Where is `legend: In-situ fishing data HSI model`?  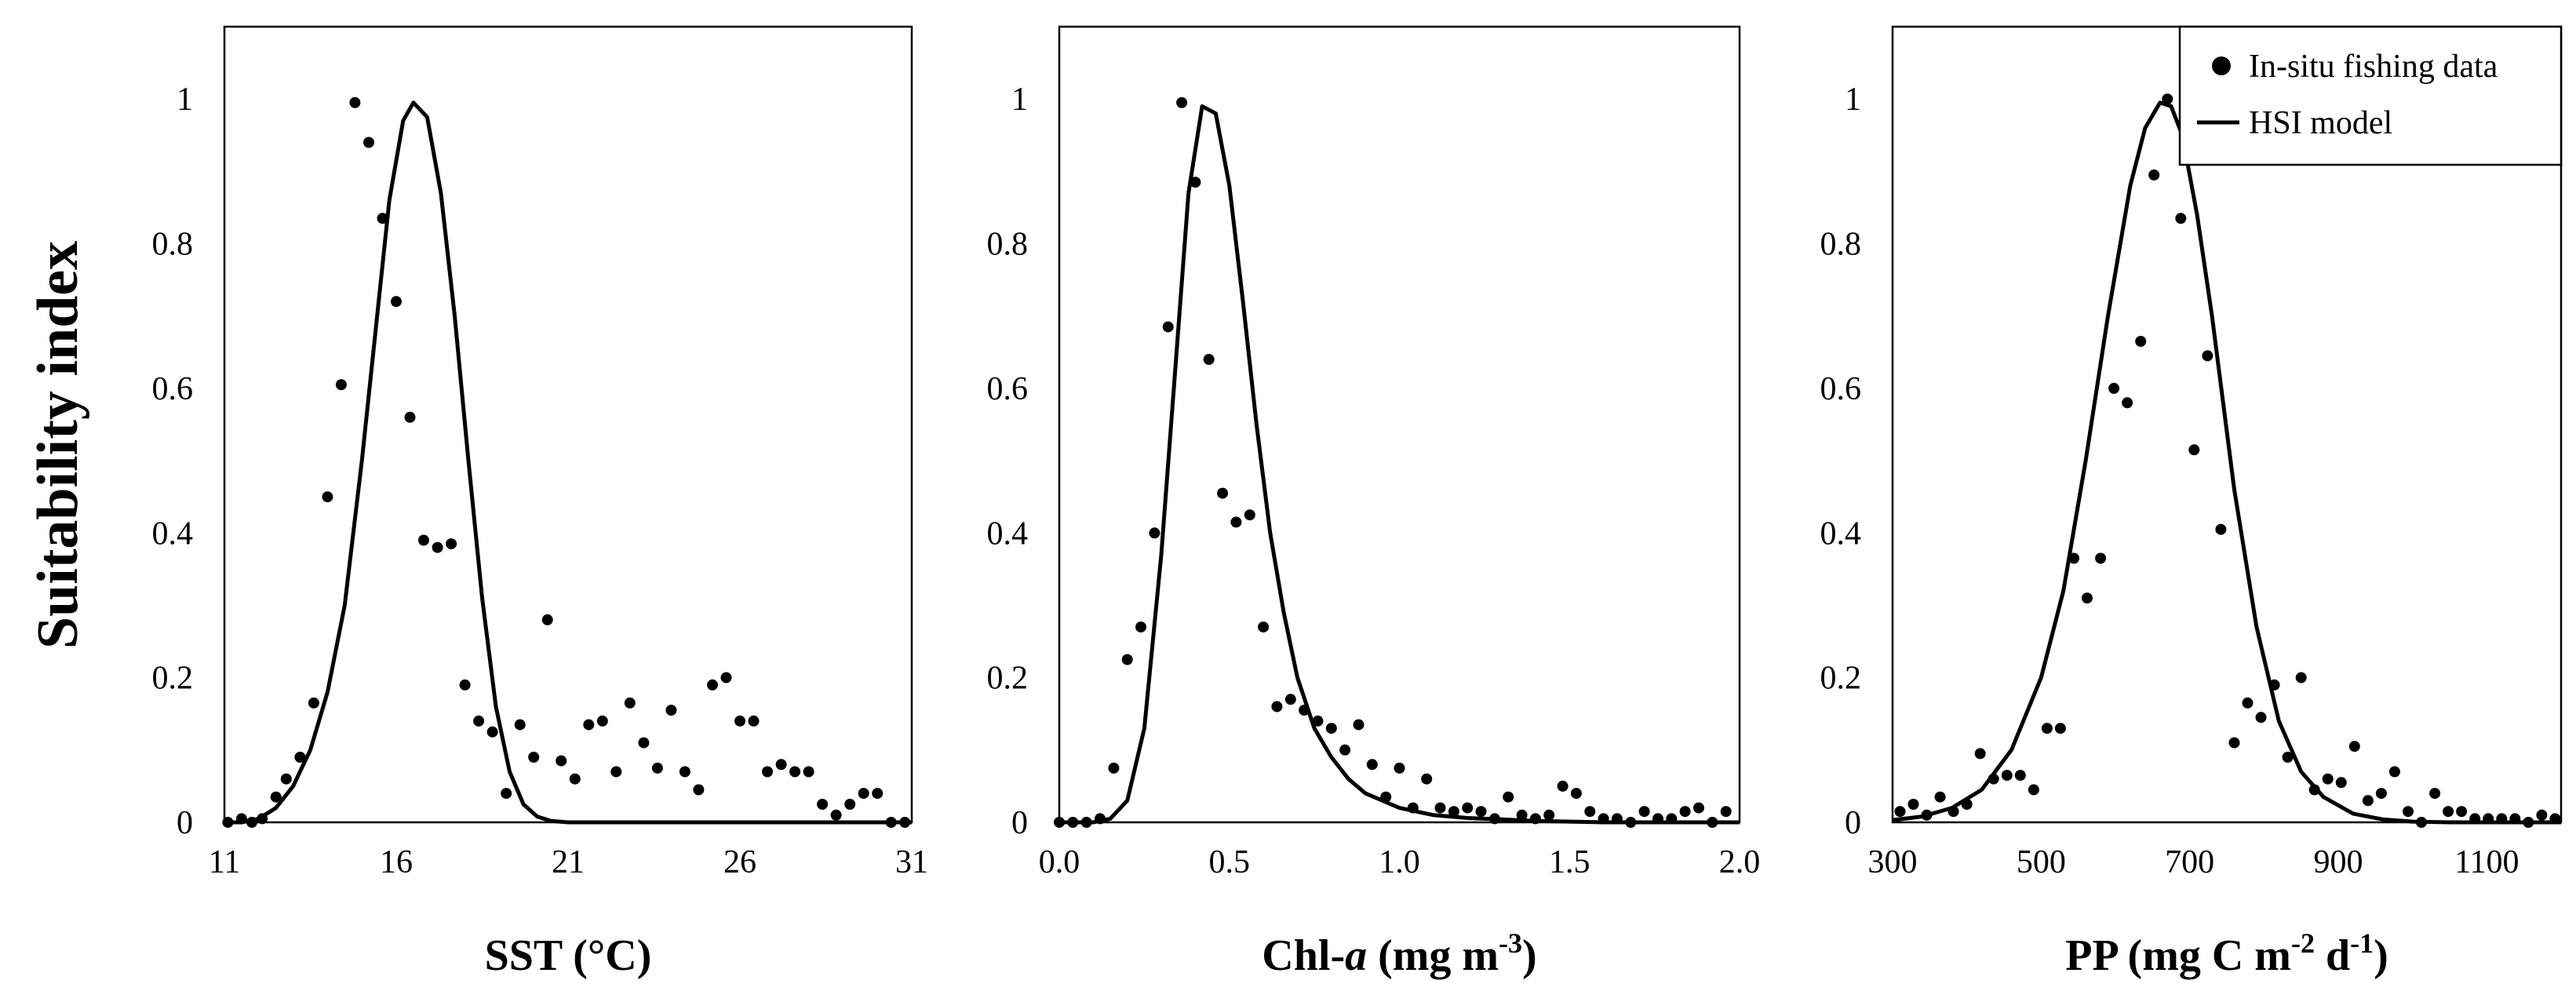
legend: In-situ fishing data HSI model is located at coordinates (2370, 95).